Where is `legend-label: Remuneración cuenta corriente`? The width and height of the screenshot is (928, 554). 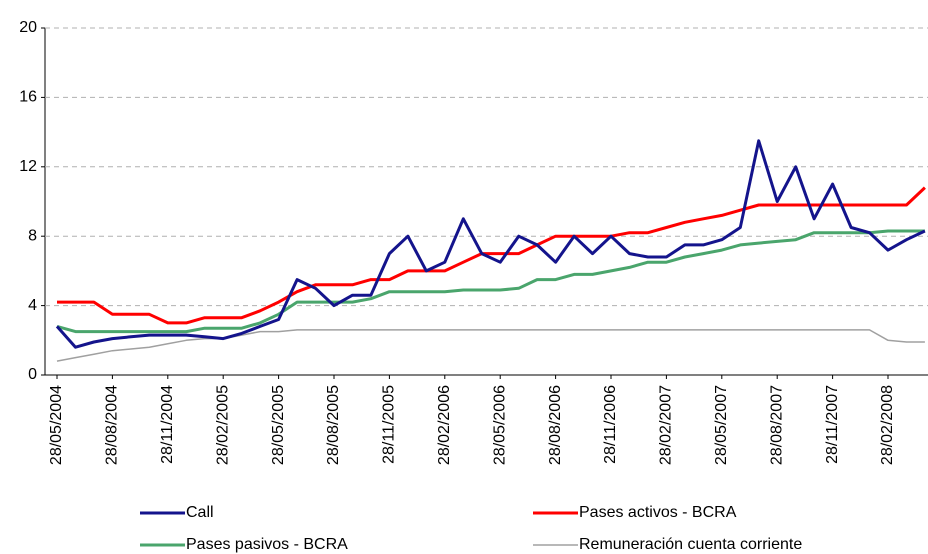
legend-label: Remuneración cuenta corriente is located at coordinates (690, 544).